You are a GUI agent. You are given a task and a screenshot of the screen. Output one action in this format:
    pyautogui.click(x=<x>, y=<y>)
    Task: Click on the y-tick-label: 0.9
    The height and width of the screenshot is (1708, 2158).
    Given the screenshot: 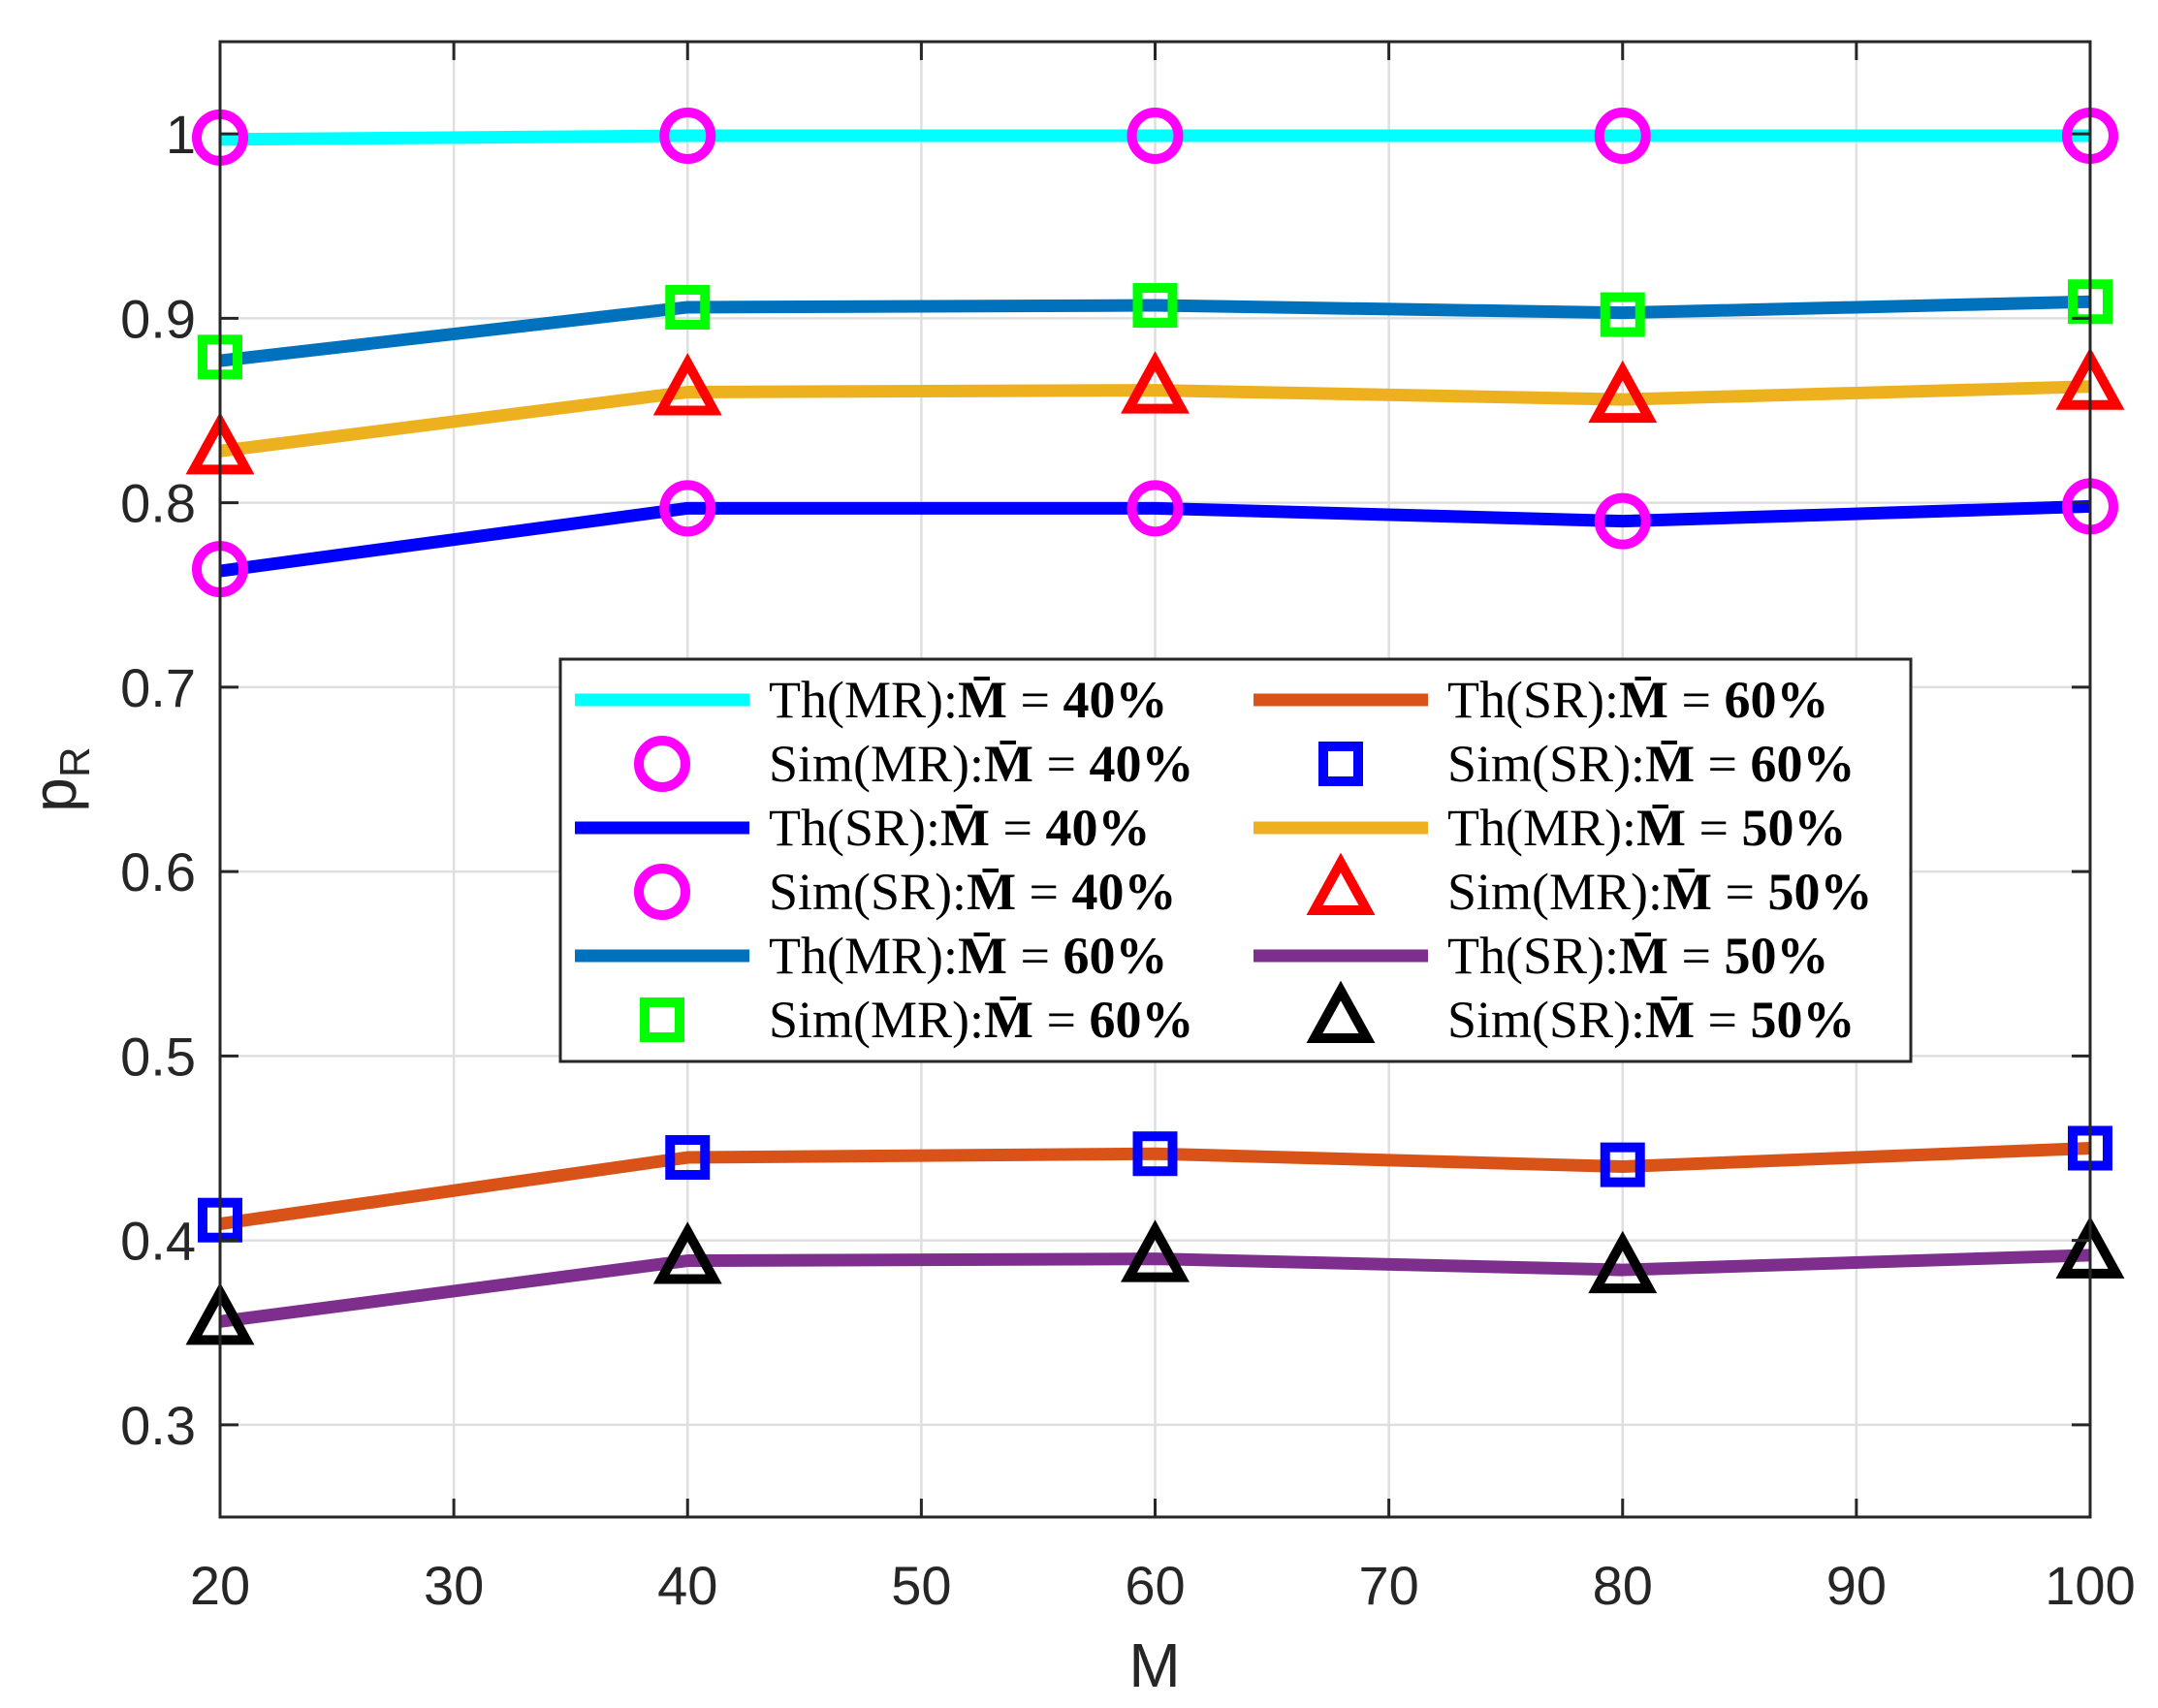 What is the action you would take?
    pyautogui.click(x=158, y=318)
    